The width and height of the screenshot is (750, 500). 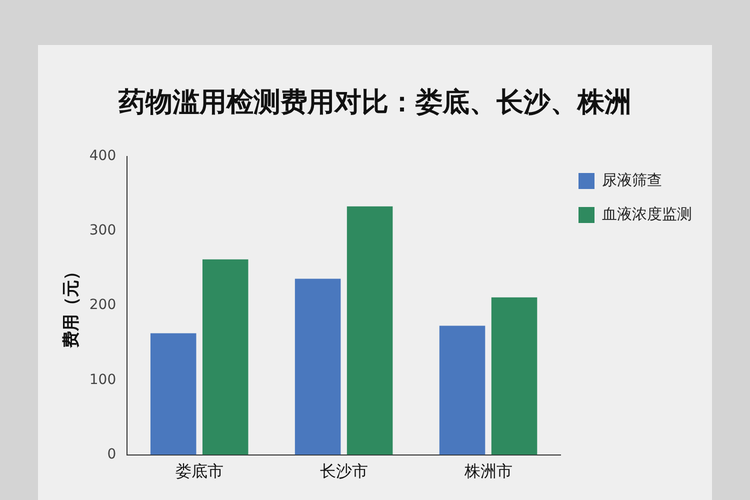 I want to click on y-axis-title: 费用（元）, so click(x=72, y=306).